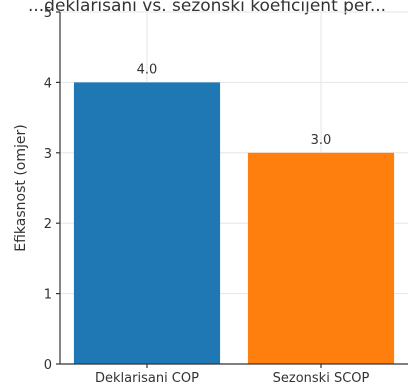 This screenshot has height=385, width=414. What do you see at coordinates (48, 295) in the screenshot?
I see `y-tick-label: 1` at bounding box center [48, 295].